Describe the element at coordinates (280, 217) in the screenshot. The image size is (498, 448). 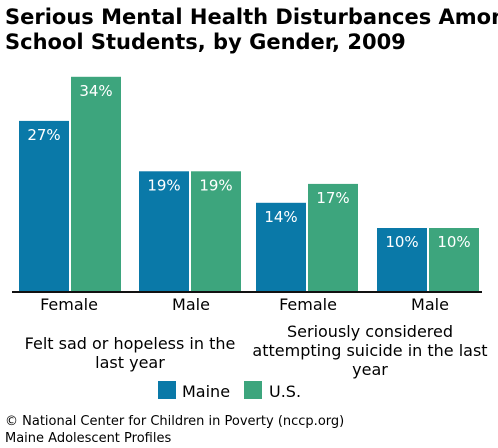
I see `bar-label-maine-3: 14%` at that location.